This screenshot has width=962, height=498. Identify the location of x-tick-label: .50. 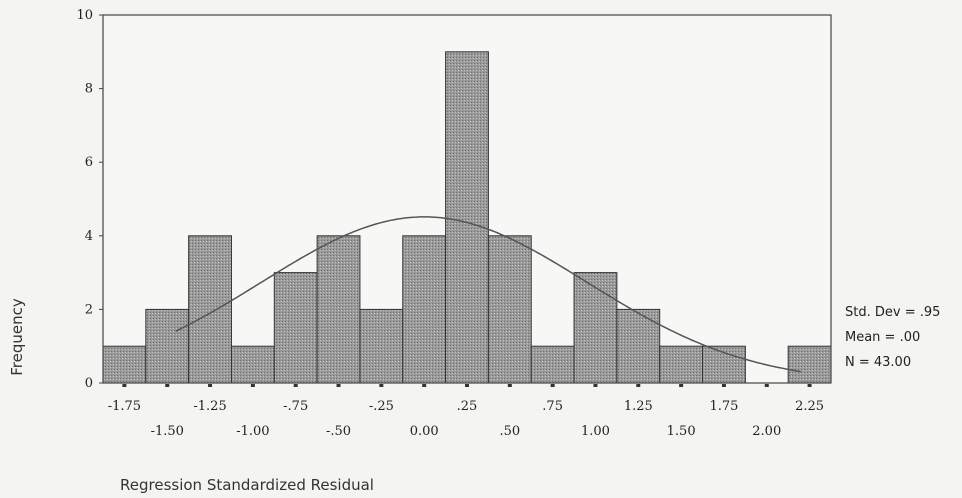
(509, 431).